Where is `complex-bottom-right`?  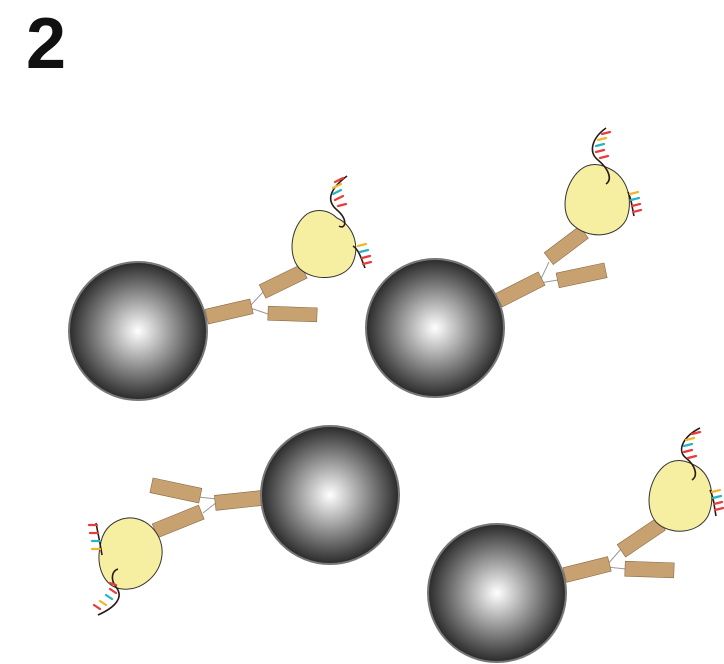 complex-bottom-right is located at coordinates (575, 545).